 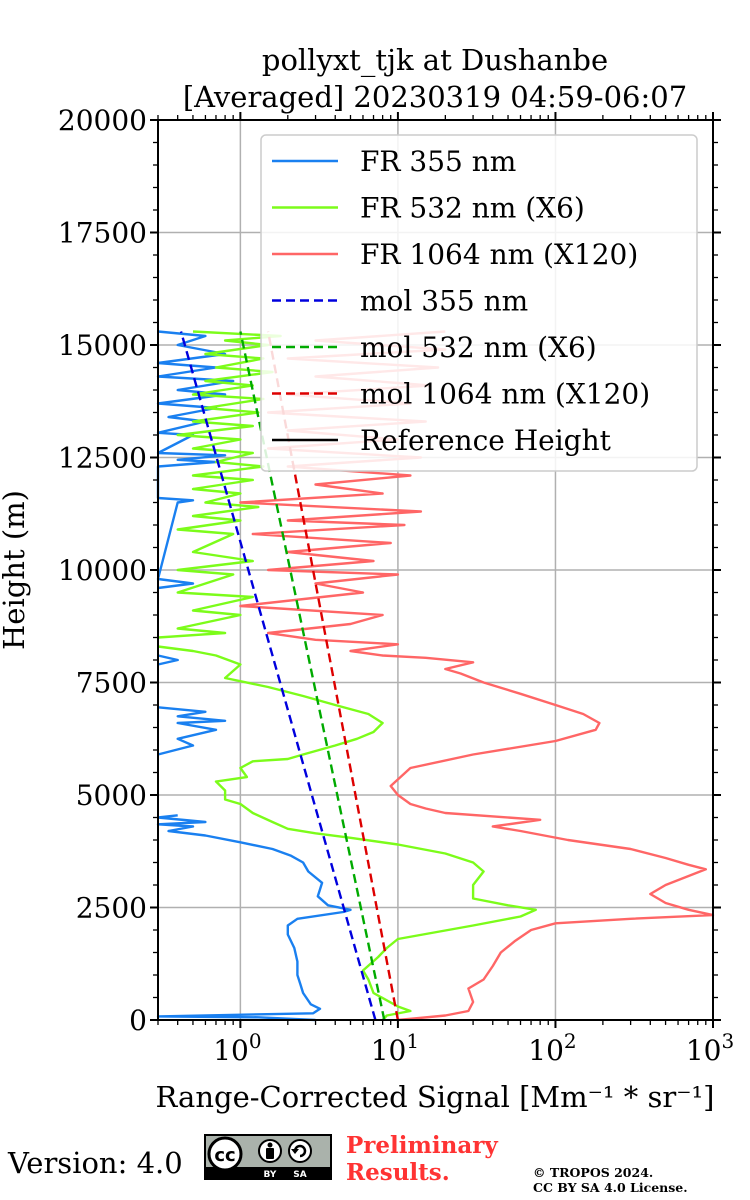 I want to click on copyright-line-1: © TROPOS 2024., so click(x=593, y=1172).